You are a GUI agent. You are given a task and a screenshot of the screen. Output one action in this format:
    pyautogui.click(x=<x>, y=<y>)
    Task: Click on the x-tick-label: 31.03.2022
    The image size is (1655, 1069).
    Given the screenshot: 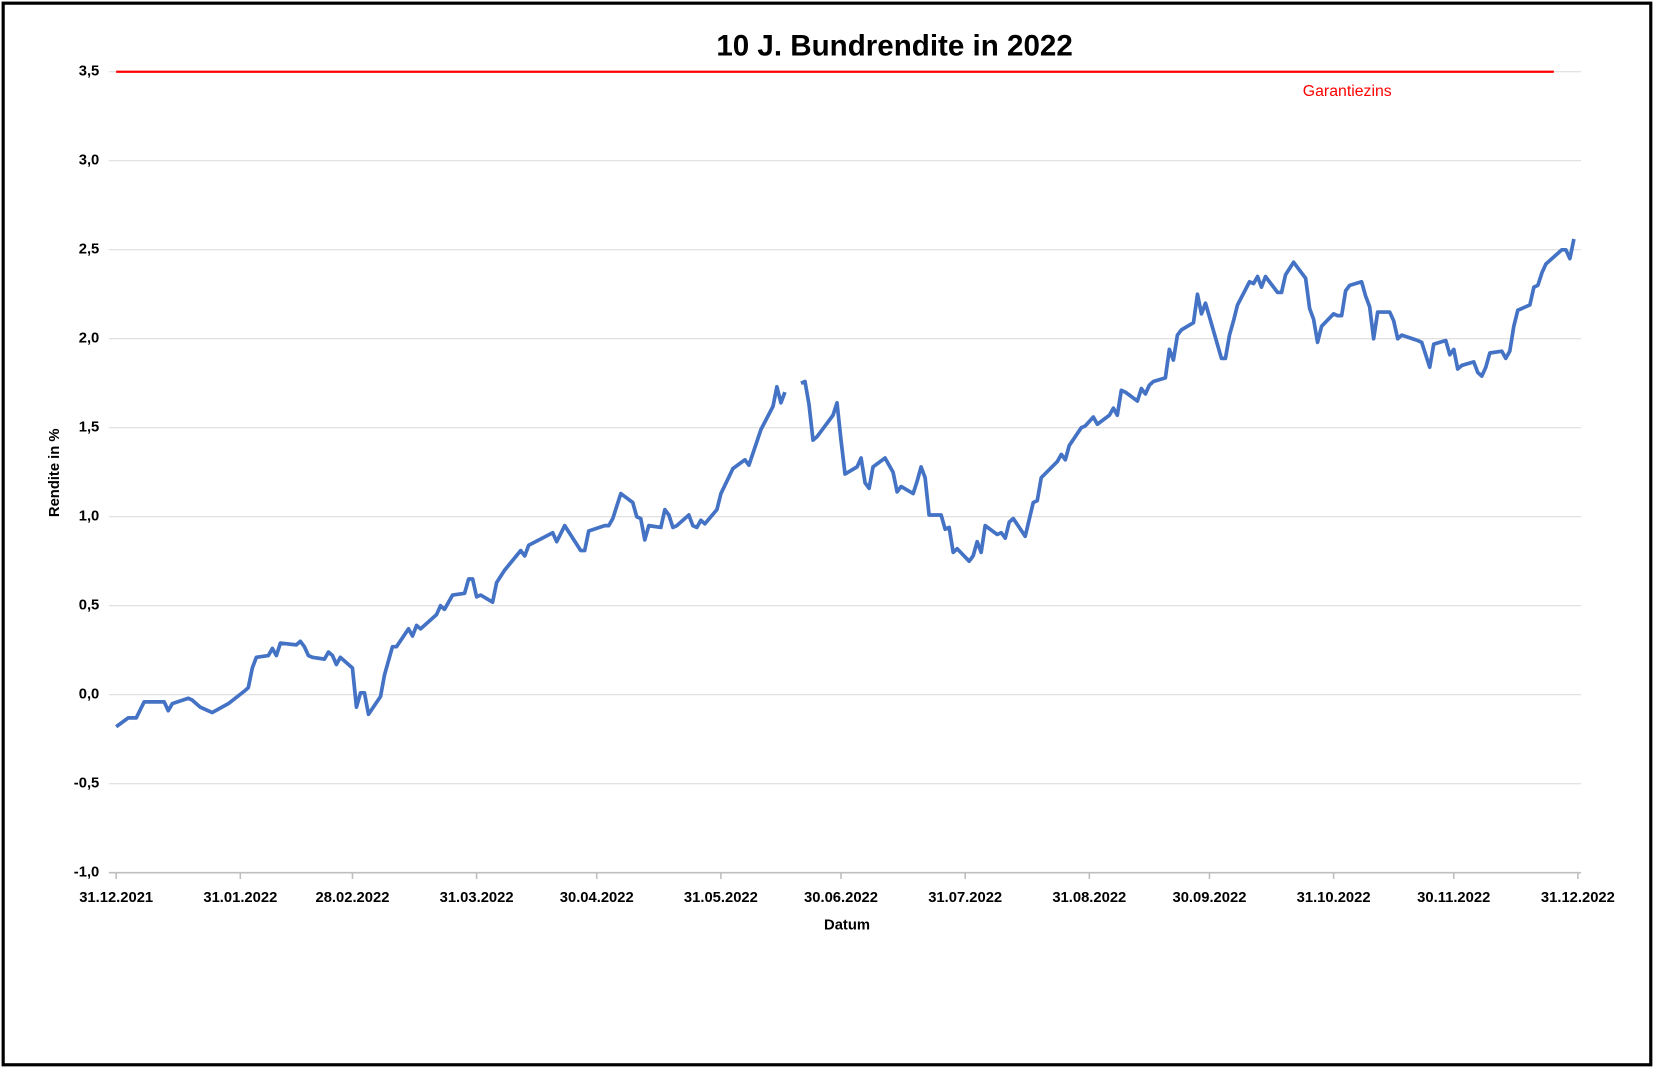 What is the action you would take?
    pyautogui.click(x=477, y=898)
    